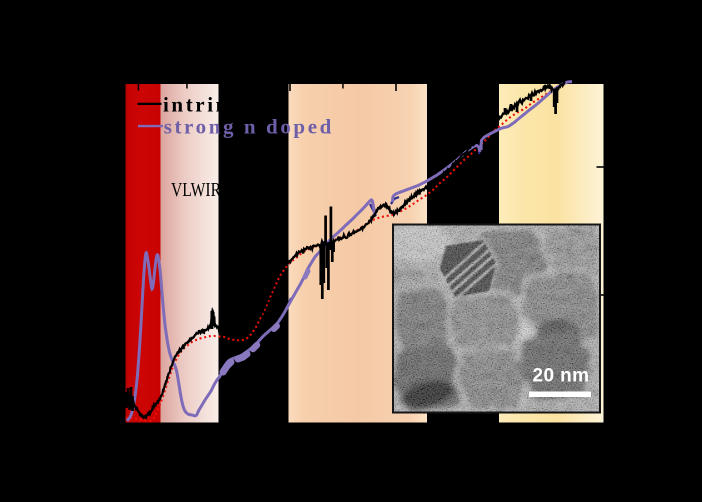 This screenshot has height=502, width=702. What do you see at coordinates (196, 190) in the screenshot?
I see `svg-text: VLWIR` at bounding box center [196, 190].